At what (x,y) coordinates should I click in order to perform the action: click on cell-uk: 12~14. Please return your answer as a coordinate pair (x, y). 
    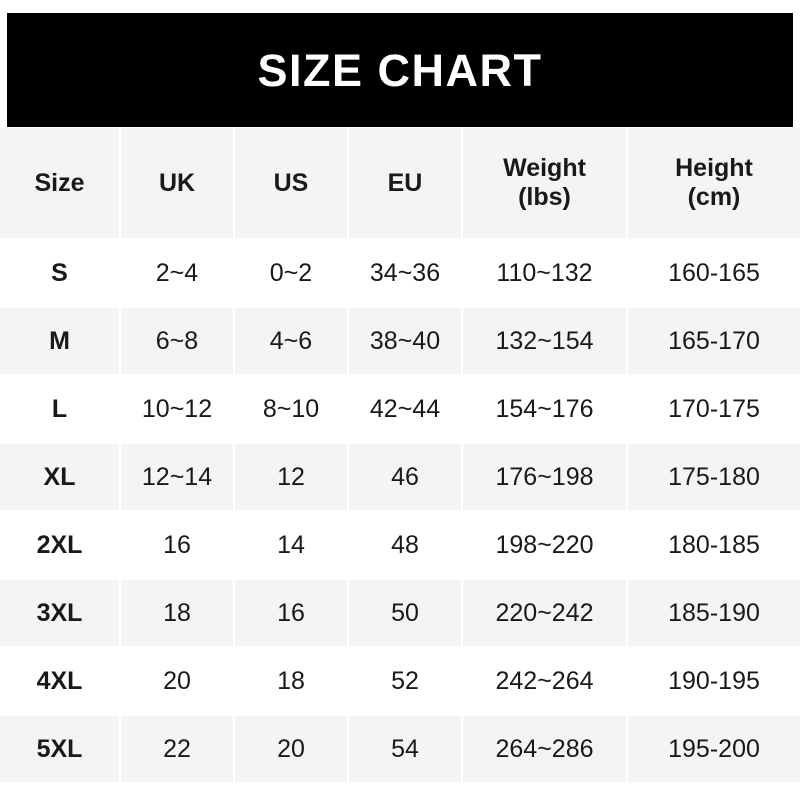
    Looking at the image, I should click on (178, 478).